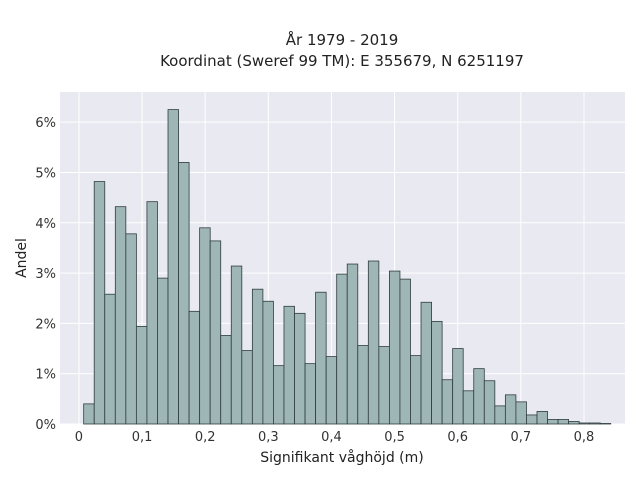 The width and height of the screenshot is (640, 480). Describe the element at coordinates (341, 457) in the screenshot. I see `x-axis-label: Signifikant våghöjd (m)` at that location.